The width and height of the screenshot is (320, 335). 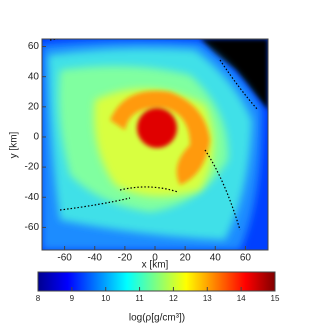 What do you see at coordinates (216, 258) in the screenshot?
I see `x-tick-label: 40` at bounding box center [216, 258].